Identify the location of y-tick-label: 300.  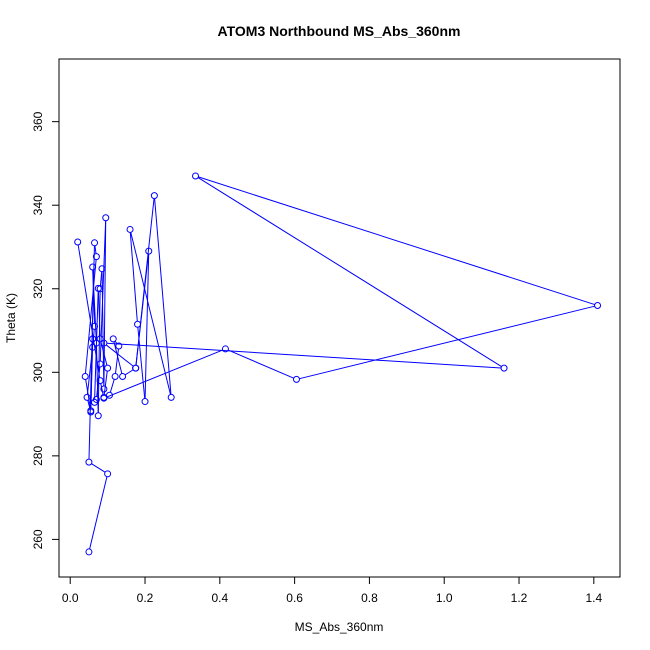
(38, 372).